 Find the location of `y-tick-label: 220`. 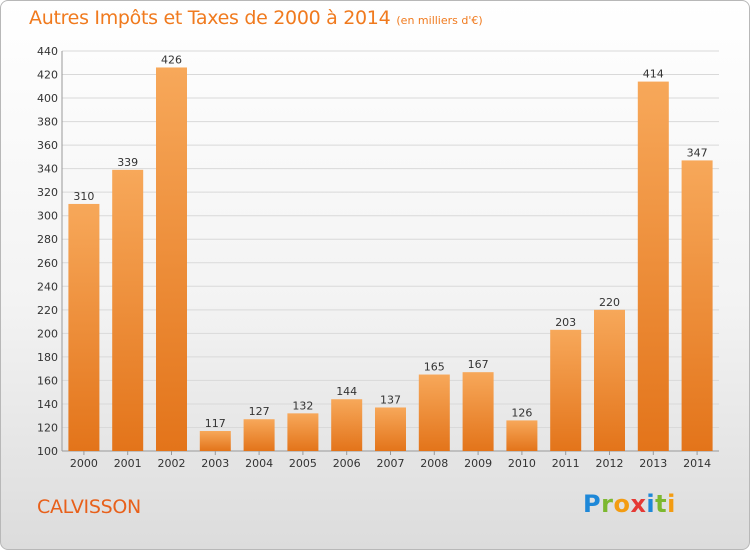

y-tick-label: 220 is located at coordinates (47, 310).